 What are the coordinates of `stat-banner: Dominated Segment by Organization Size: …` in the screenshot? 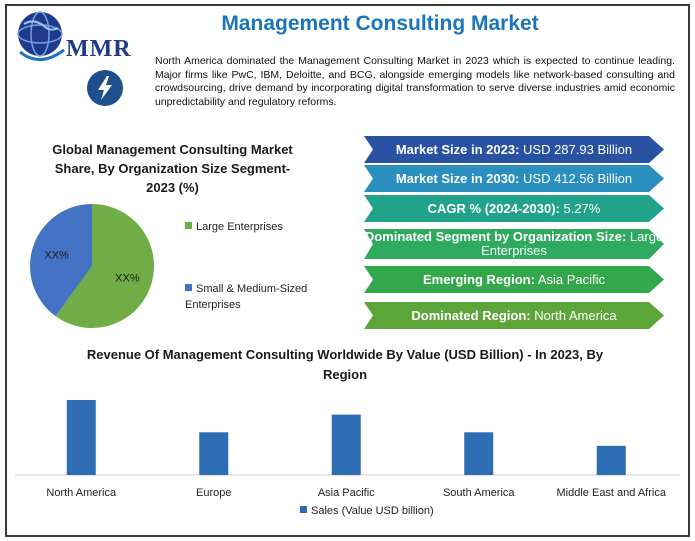 It's located at (514, 244).